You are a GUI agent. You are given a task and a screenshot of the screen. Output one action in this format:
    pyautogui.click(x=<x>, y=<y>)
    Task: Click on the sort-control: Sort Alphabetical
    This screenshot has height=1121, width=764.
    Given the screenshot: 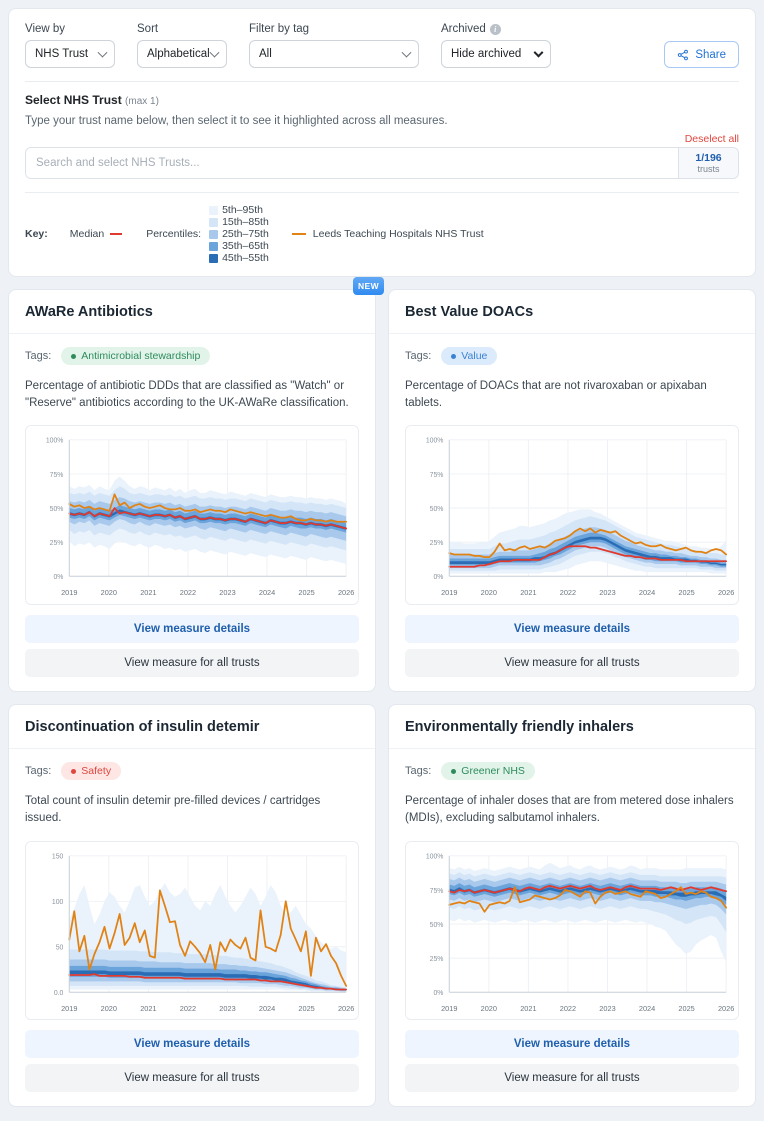 What is the action you would take?
    pyautogui.click(x=182, y=45)
    